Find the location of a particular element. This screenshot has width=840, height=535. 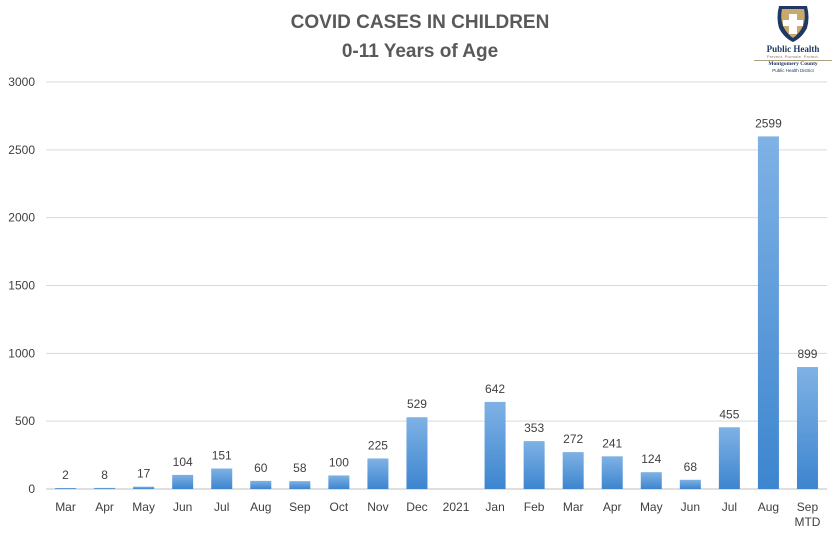

data-label: 272 is located at coordinates (573, 439).